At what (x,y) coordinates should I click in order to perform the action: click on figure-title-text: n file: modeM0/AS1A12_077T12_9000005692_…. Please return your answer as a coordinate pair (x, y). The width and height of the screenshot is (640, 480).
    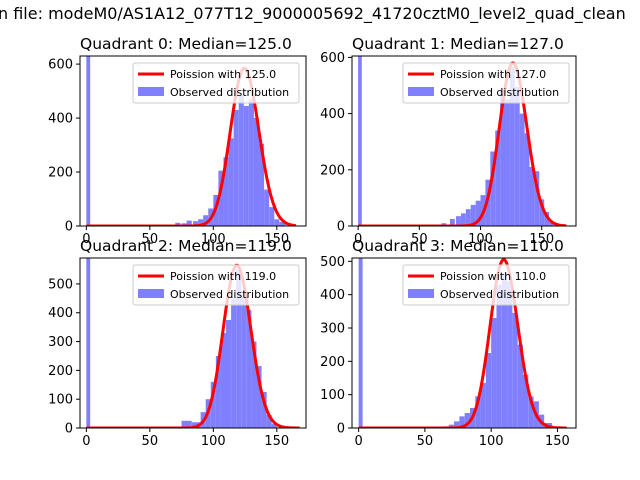
    Looking at the image, I should click on (313, 13).